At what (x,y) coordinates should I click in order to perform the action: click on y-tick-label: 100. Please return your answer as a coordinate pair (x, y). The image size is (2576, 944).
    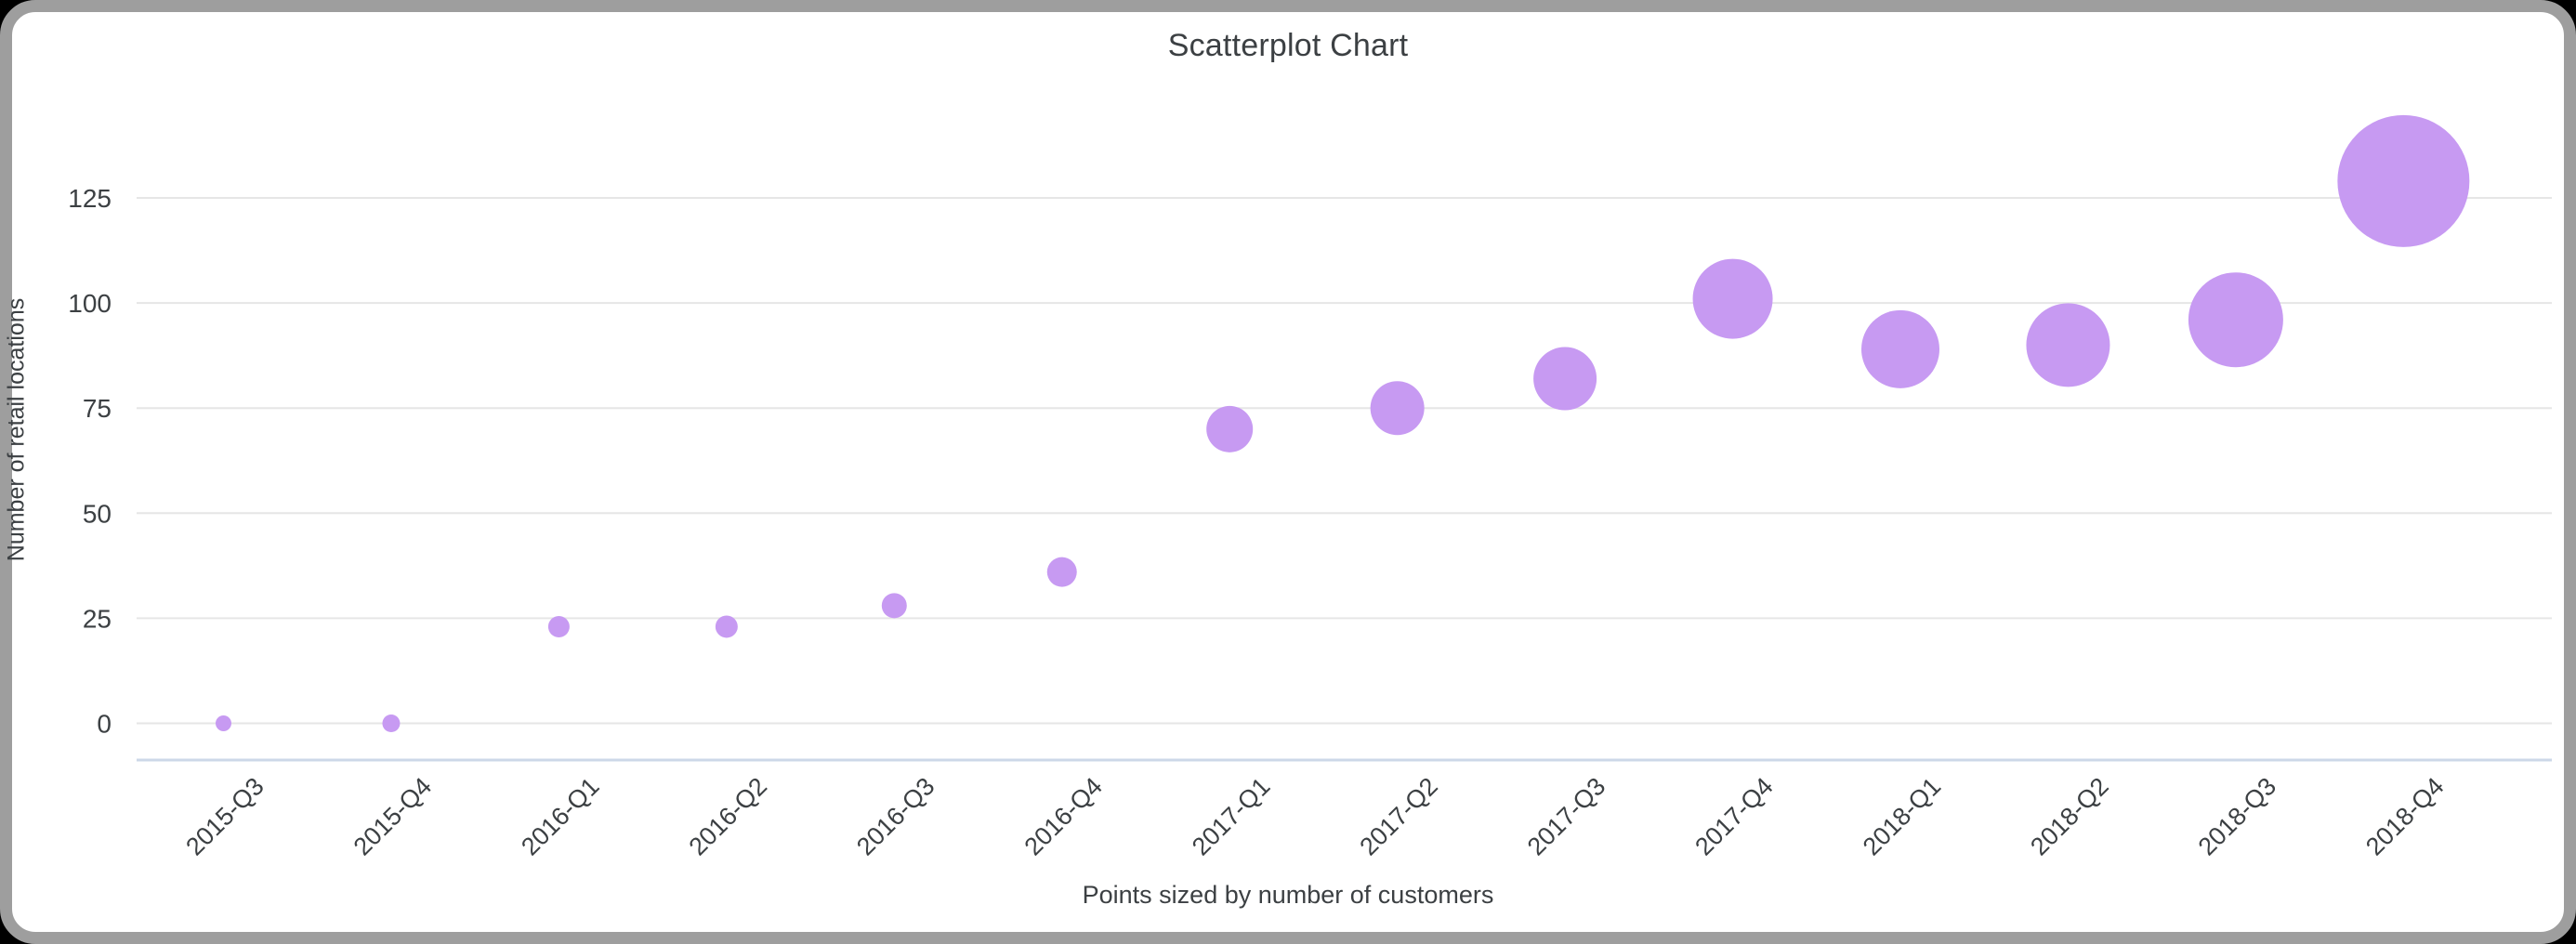
    Looking at the image, I should click on (90, 303).